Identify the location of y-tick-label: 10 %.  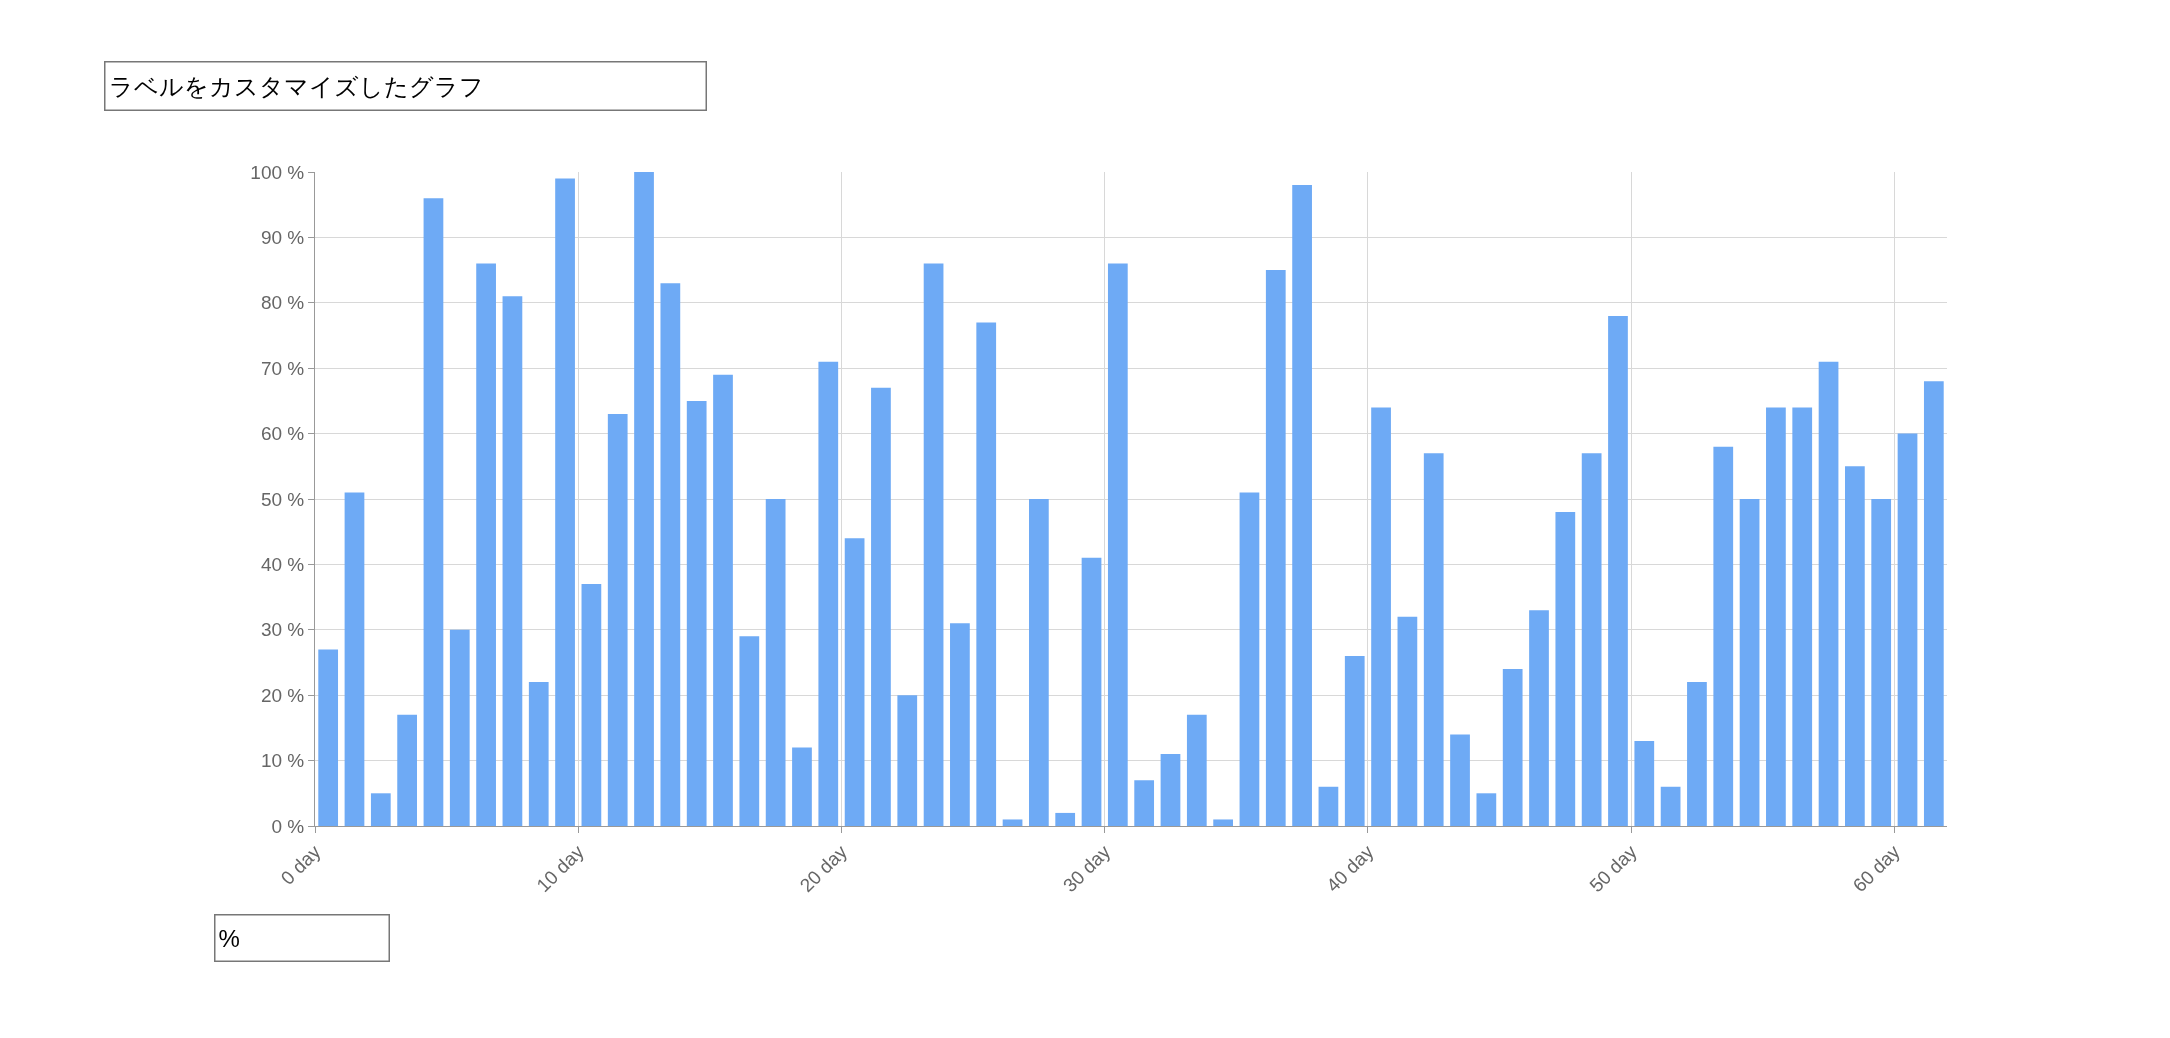
(282, 761).